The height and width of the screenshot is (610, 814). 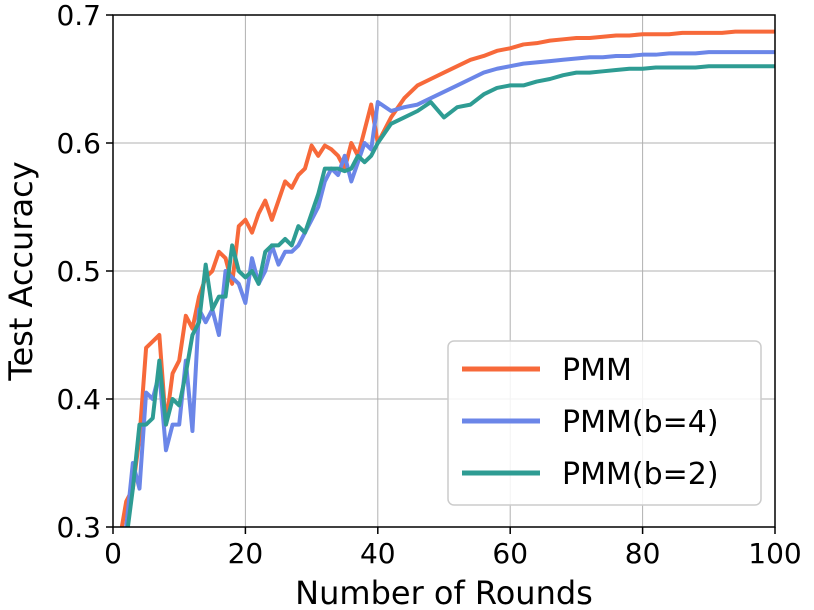 What do you see at coordinates (21, 271) in the screenshot?
I see `y-axis-label: Test Accuracy` at bounding box center [21, 271].